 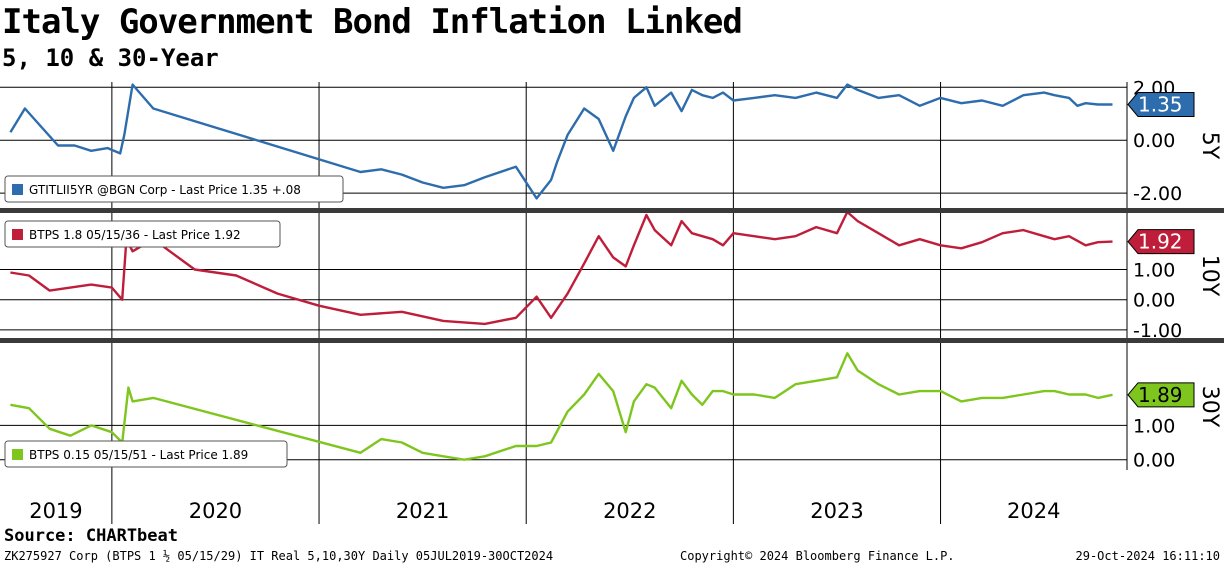 I want to click on y-tick-label-30Y-0: 1.00, so click(x=1154, y=426).